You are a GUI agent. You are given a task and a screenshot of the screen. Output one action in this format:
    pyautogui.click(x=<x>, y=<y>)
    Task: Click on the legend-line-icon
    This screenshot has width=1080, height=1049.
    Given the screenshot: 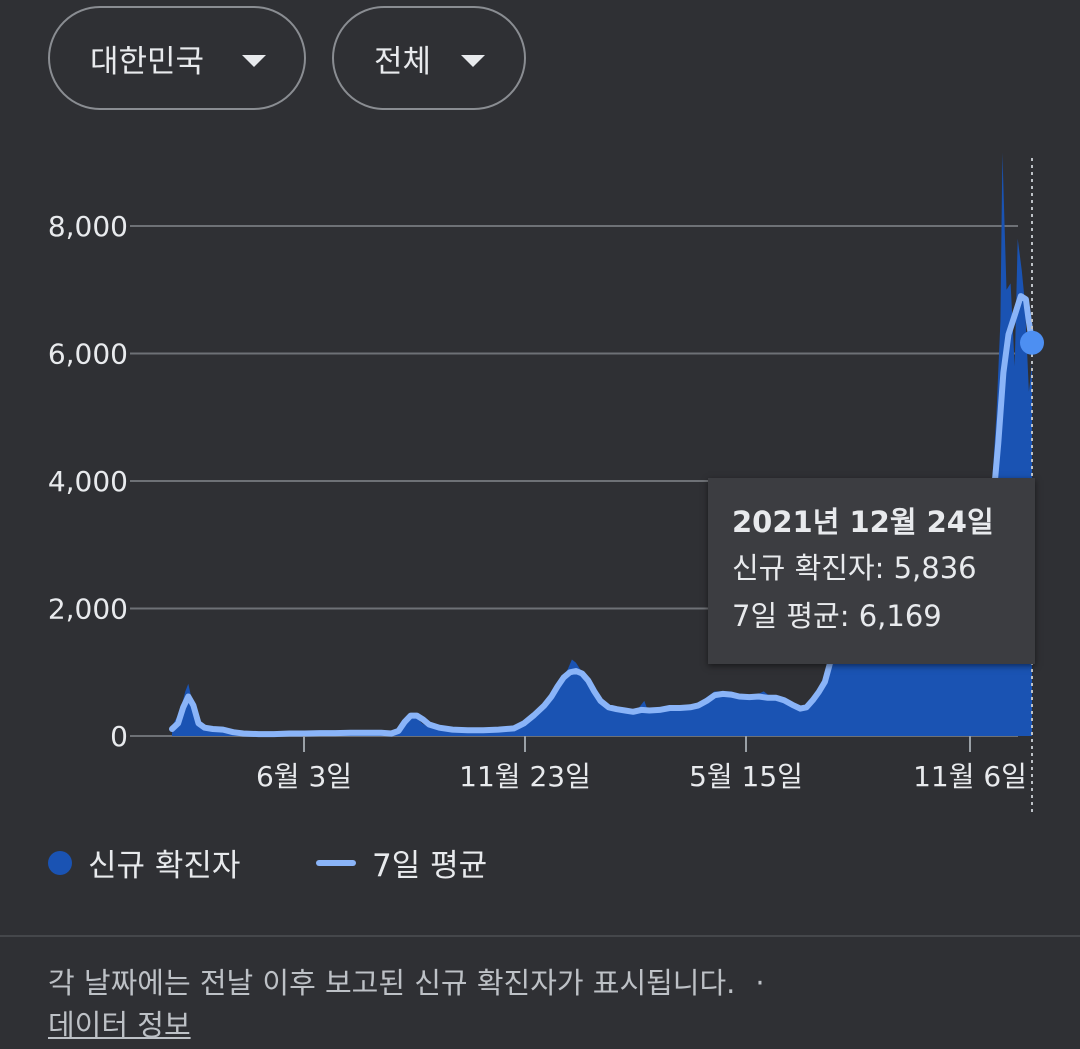 What is the action you would take?
    pyautogui.click(x=336, y=862)
    